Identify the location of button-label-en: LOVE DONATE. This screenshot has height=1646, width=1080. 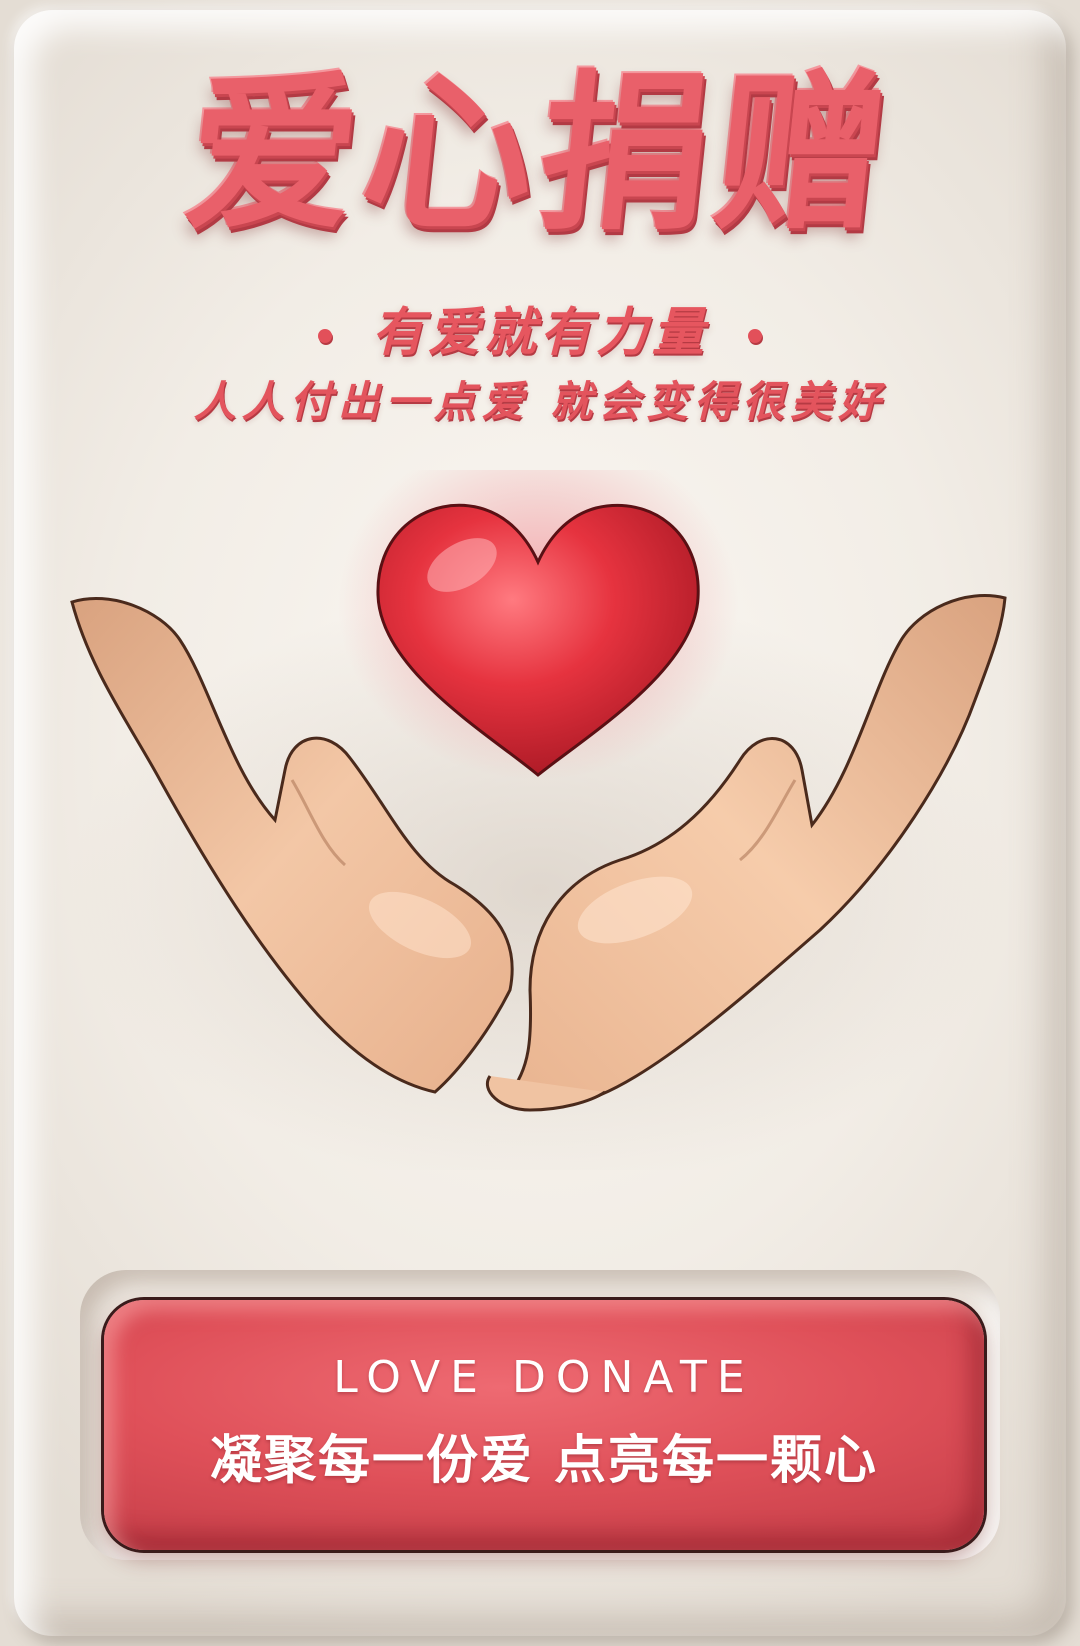
(544, 1377).